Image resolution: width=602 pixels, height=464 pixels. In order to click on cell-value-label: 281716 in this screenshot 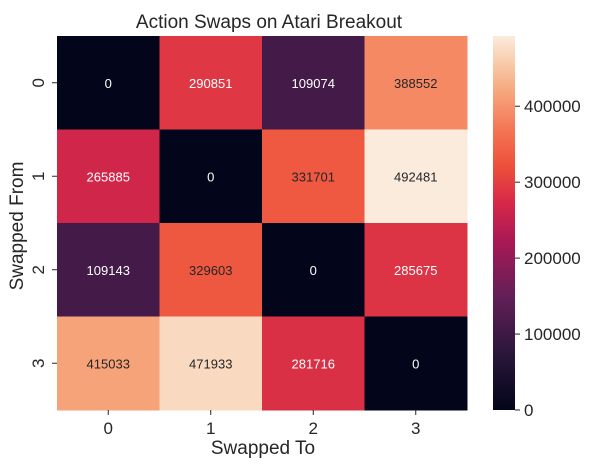, I will do `click(313, 363)`.